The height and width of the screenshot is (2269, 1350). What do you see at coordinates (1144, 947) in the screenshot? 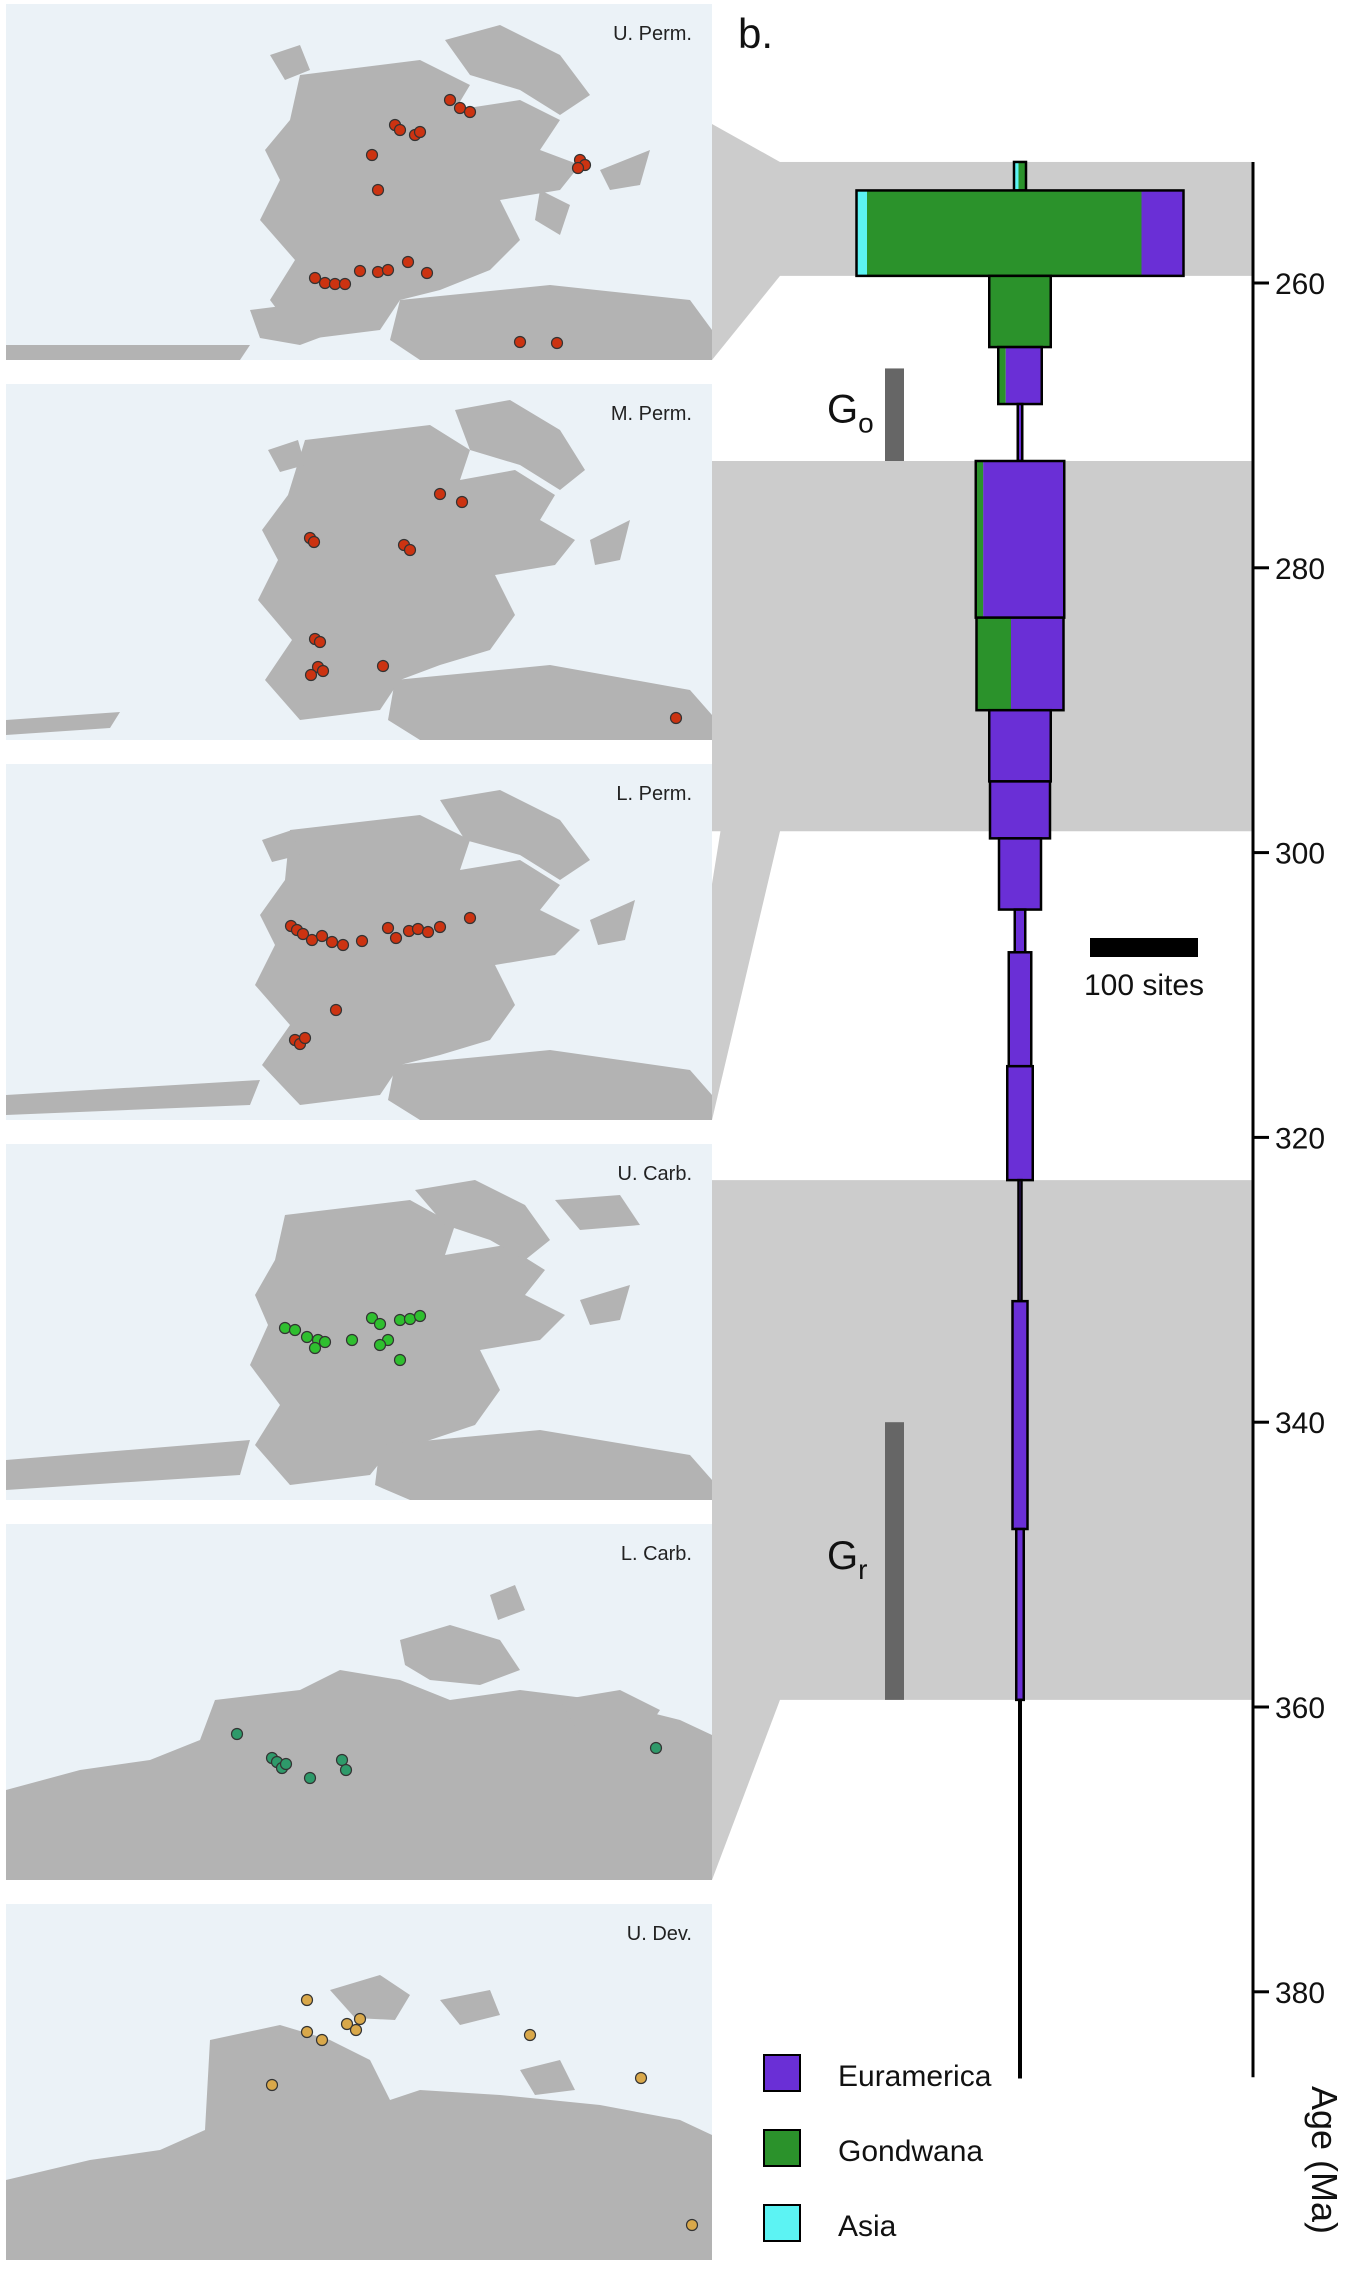
I see `scale-bar` at bounding box center [1144, 947].